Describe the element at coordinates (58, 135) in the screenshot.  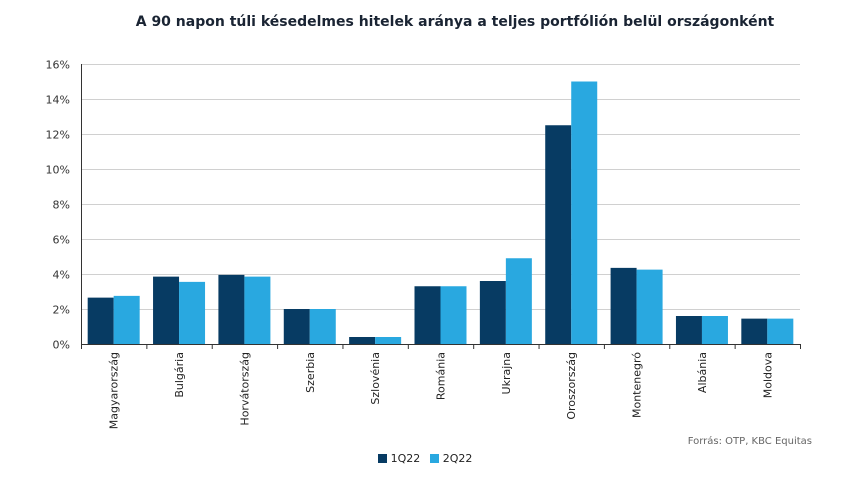
I see `y-tick-label: 12%` at that location.